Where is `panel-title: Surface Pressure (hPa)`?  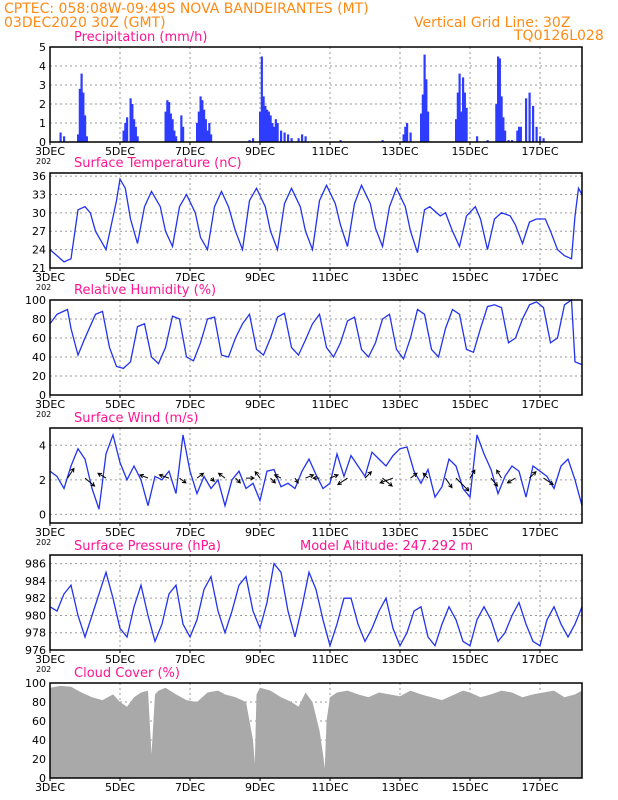
panel-title: Surface Pressure (hPa) is located at coordinates (147, 546).